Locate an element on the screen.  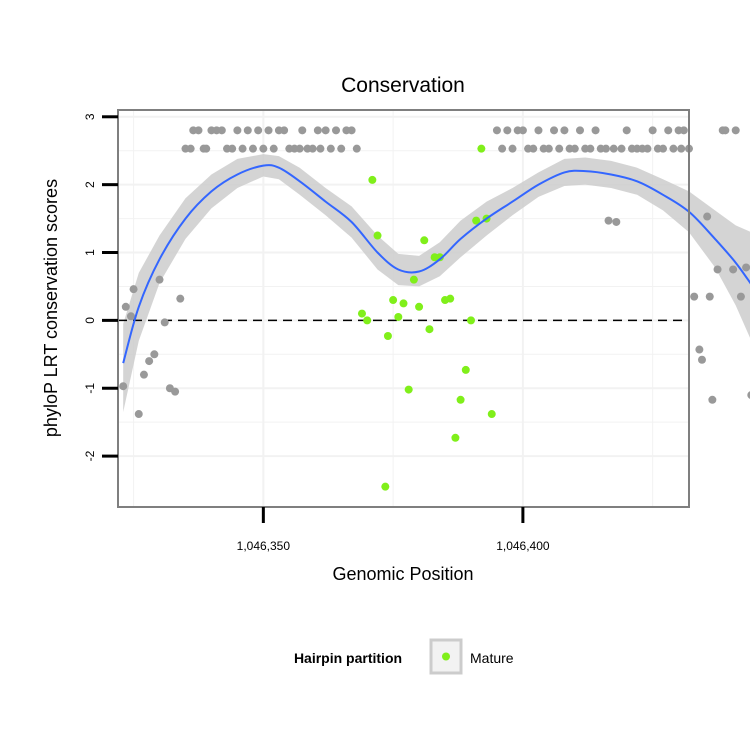
y-tick-label: 0 is located at coordinates (90, 320).